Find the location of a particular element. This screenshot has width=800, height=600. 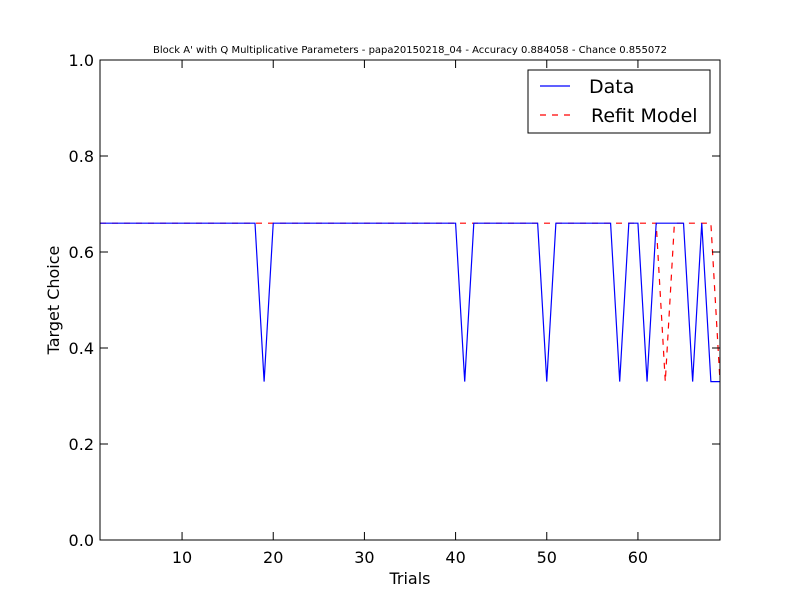

x-tick-label: 20 is located at coordinates (273, 557).